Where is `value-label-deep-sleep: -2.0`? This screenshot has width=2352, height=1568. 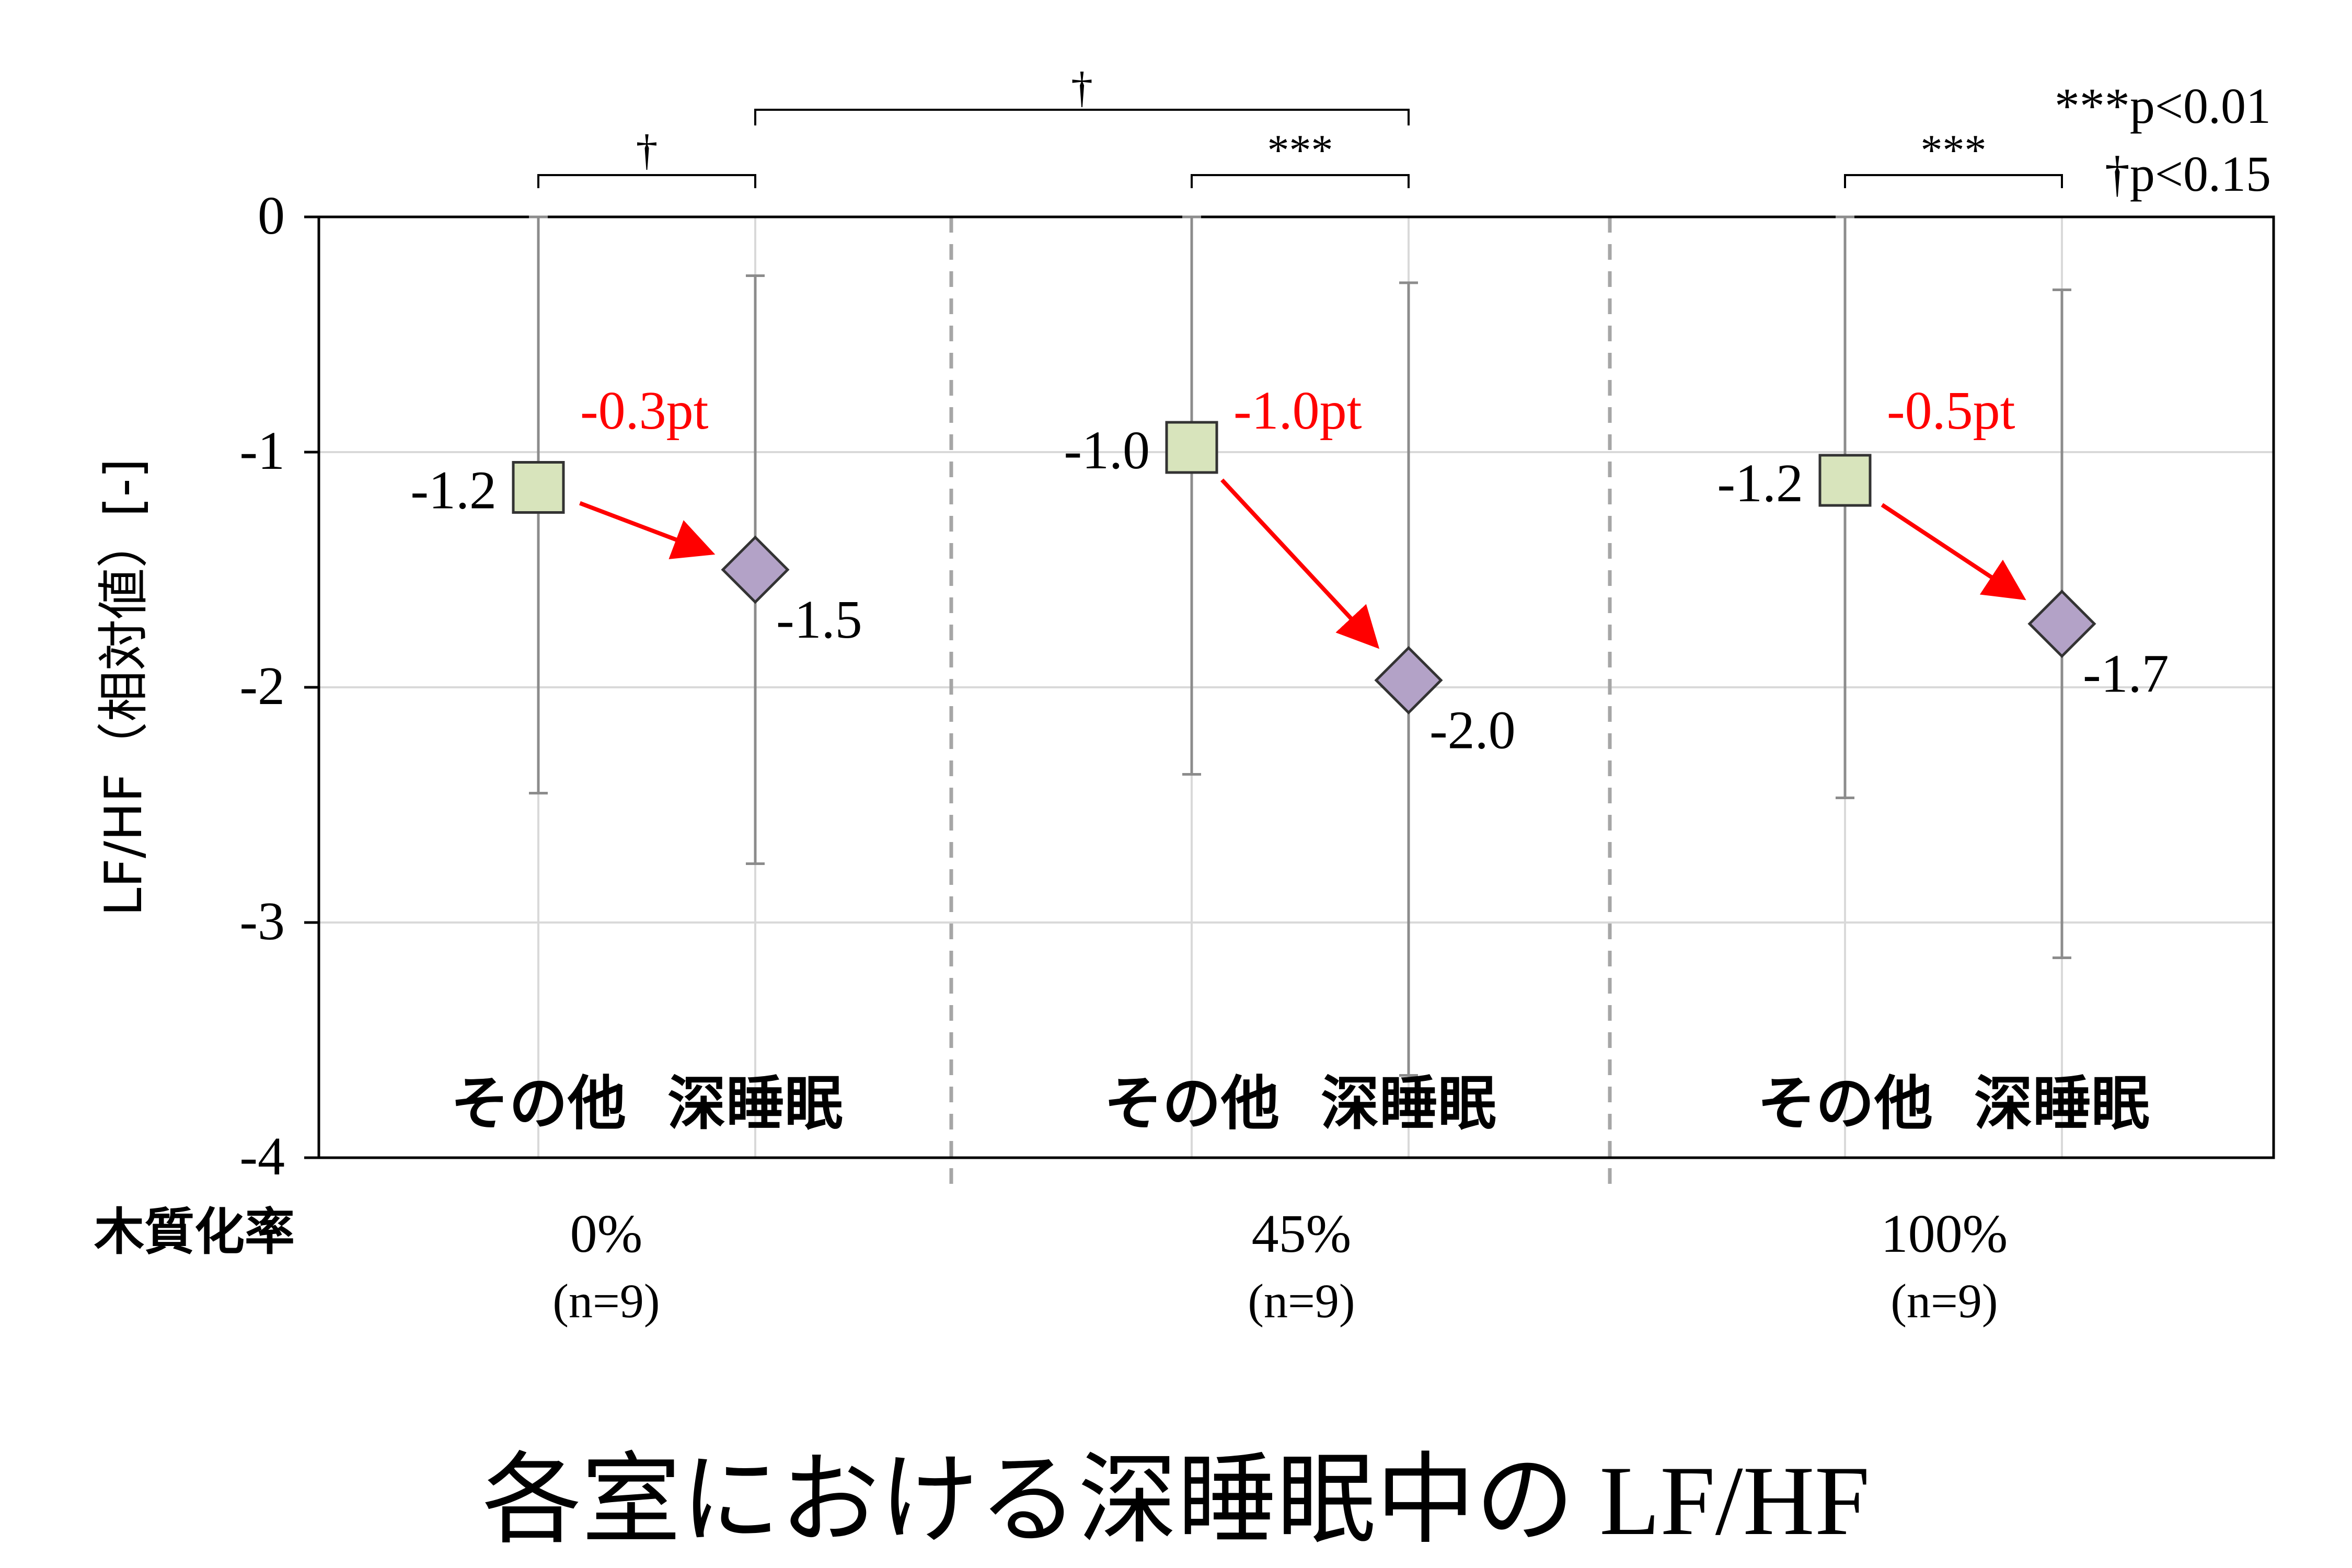 value-label-deep-sleep: -2.0 is located at coordinates (1472, 730).